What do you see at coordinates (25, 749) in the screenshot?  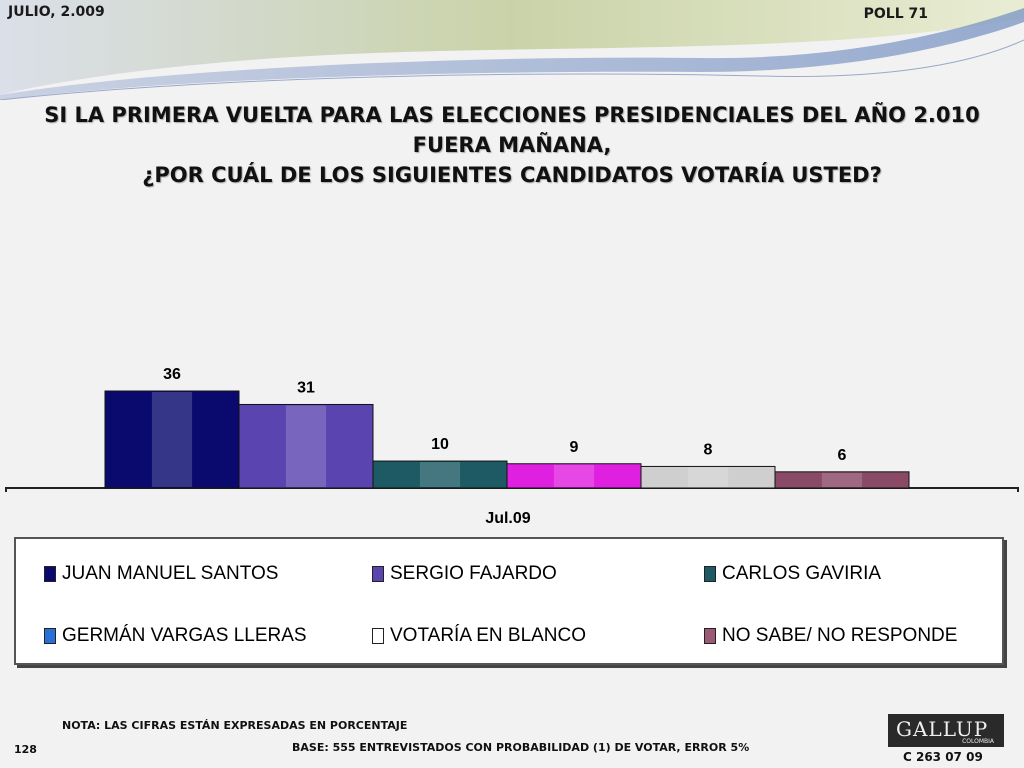 I see `page-number: 128` at bounding box center [25, 749].